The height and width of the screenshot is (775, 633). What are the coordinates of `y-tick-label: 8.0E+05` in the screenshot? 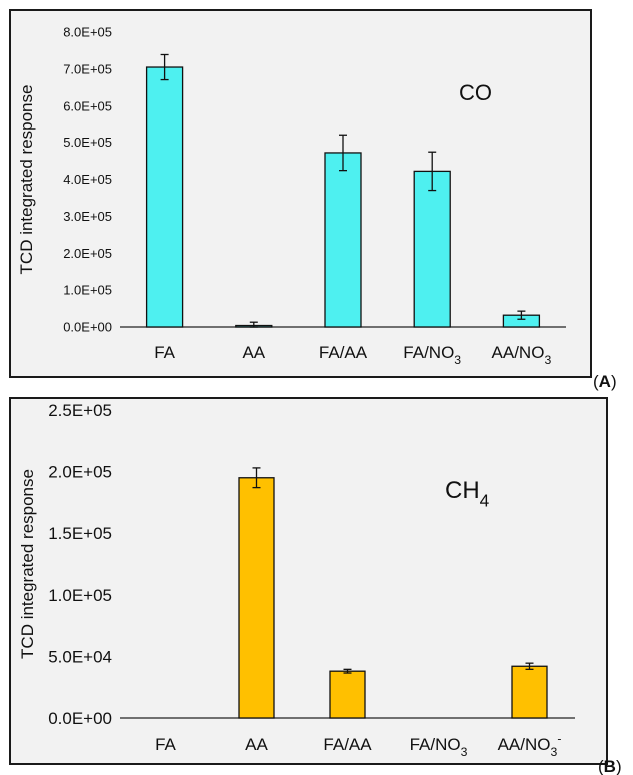 It's located at (87, 32).